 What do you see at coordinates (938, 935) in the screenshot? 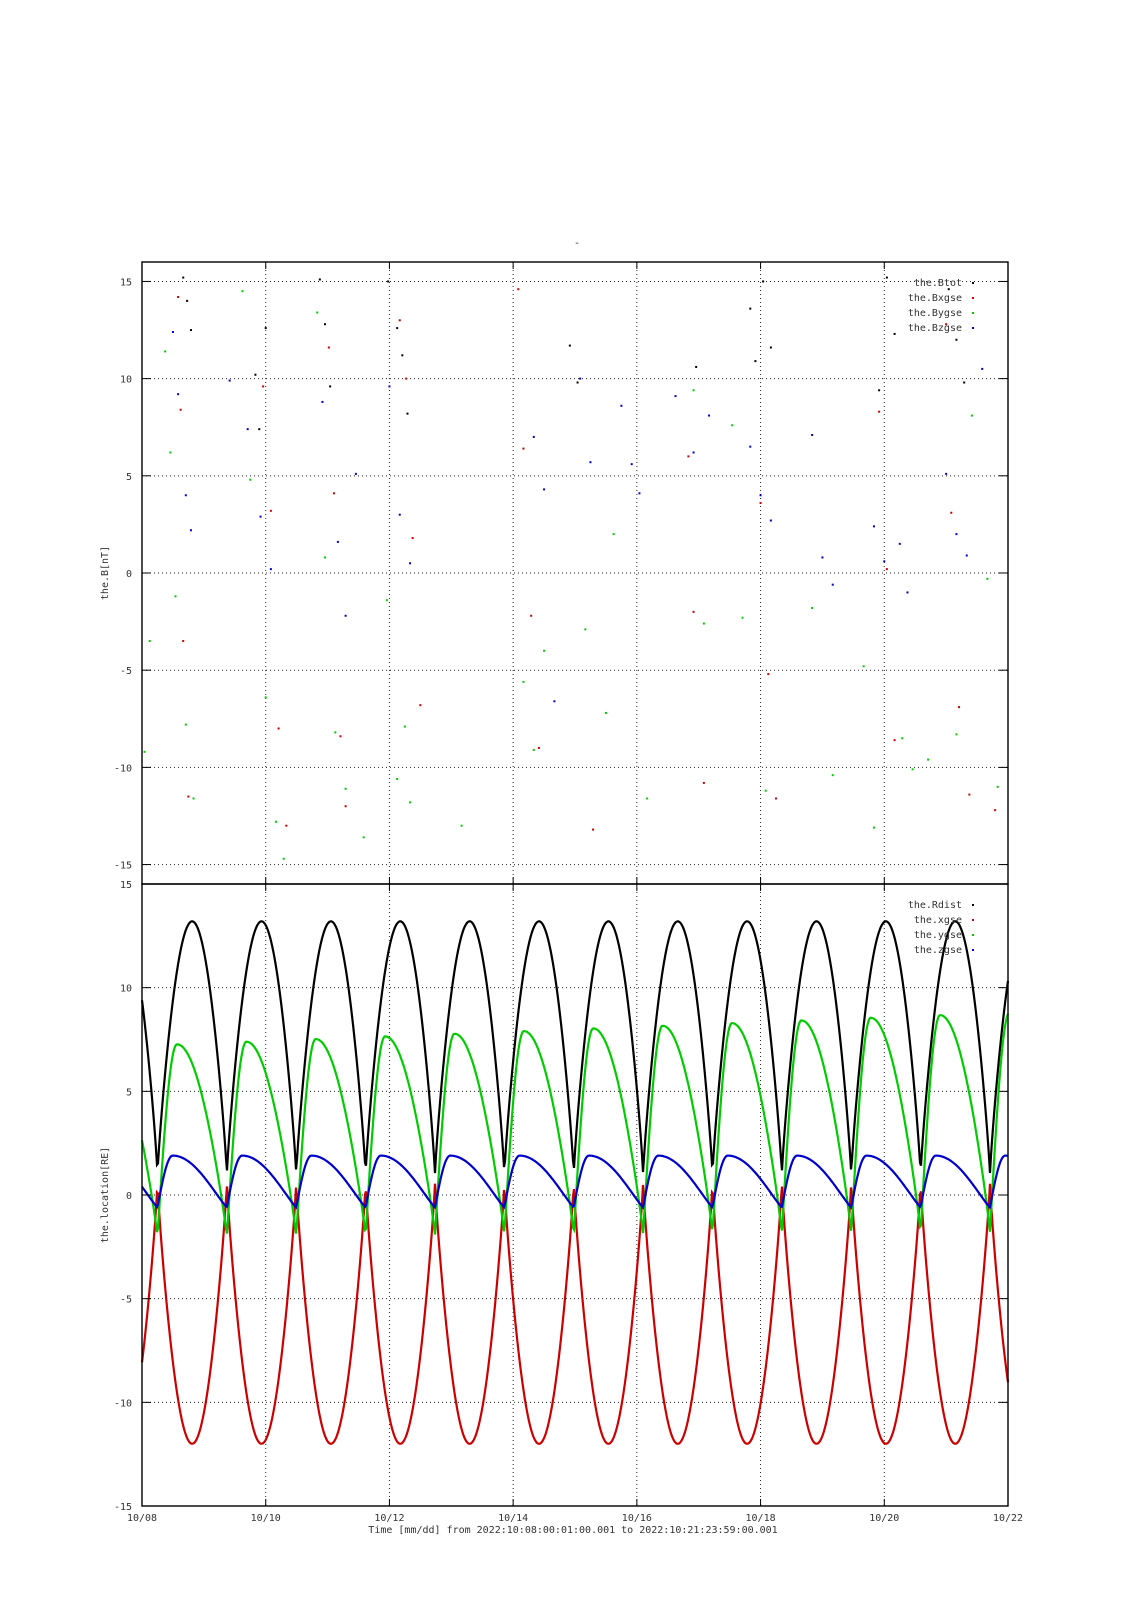
I see `legend-label: the.ygse` at bounding box center [938, 935].